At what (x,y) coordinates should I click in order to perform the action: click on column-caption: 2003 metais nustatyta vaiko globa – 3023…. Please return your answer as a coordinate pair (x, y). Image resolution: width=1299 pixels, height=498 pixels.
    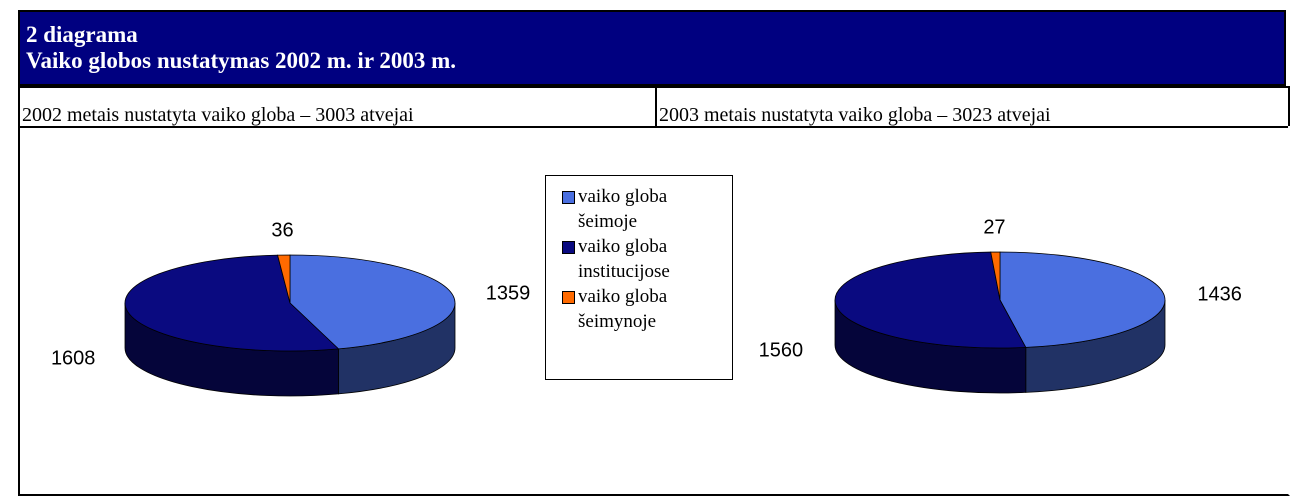
    Looking at the image, I should click on (972, 107).